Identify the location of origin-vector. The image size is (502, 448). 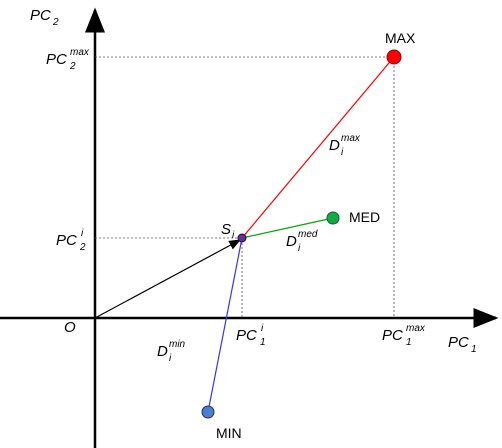
(168, 279).